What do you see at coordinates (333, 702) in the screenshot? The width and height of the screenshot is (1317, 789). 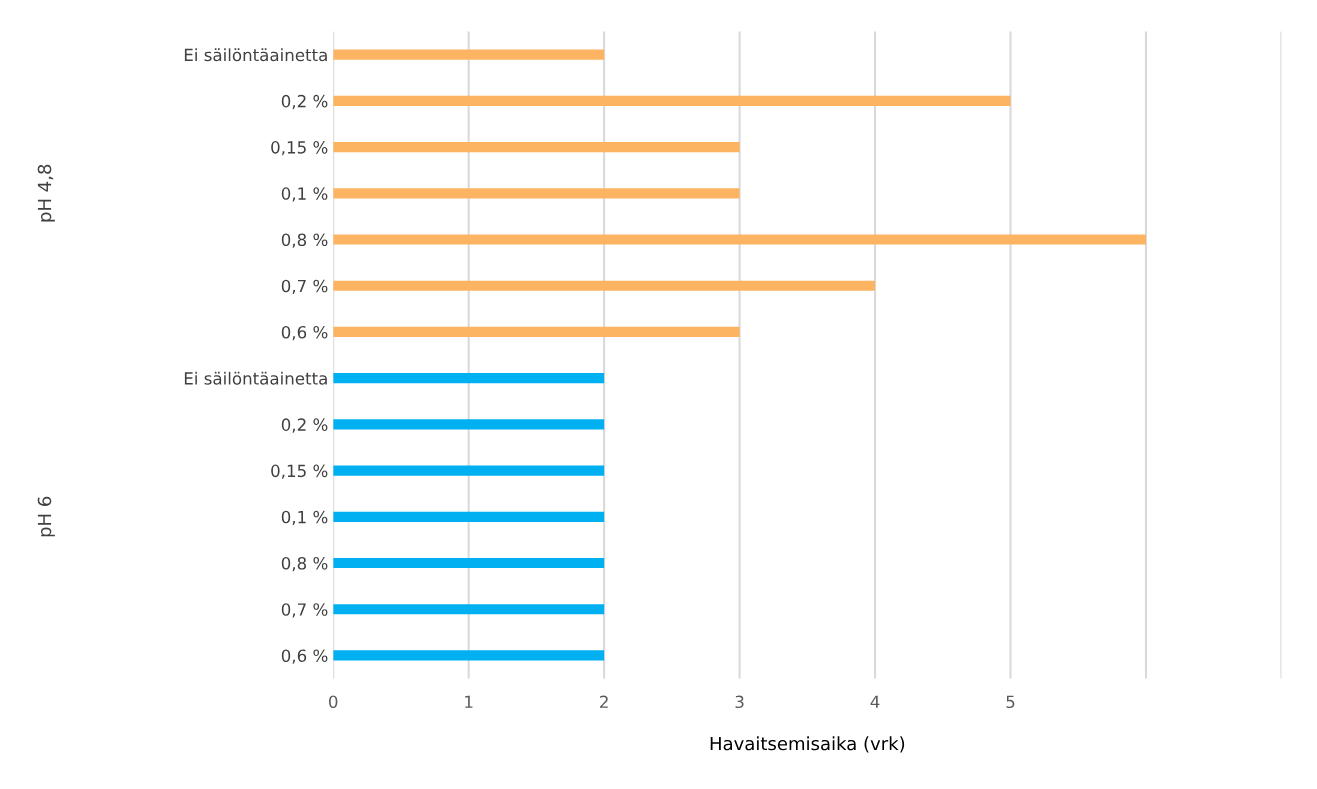 I see `x-tick-label: 0` at bounding box center [333, 702].